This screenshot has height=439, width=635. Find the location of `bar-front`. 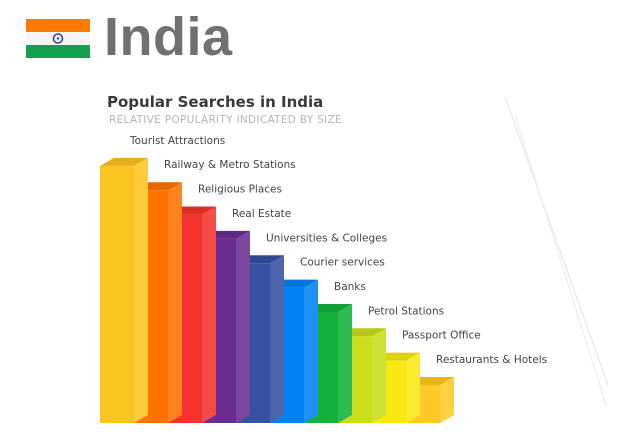

bar-front is located at coordinates (117, 294).